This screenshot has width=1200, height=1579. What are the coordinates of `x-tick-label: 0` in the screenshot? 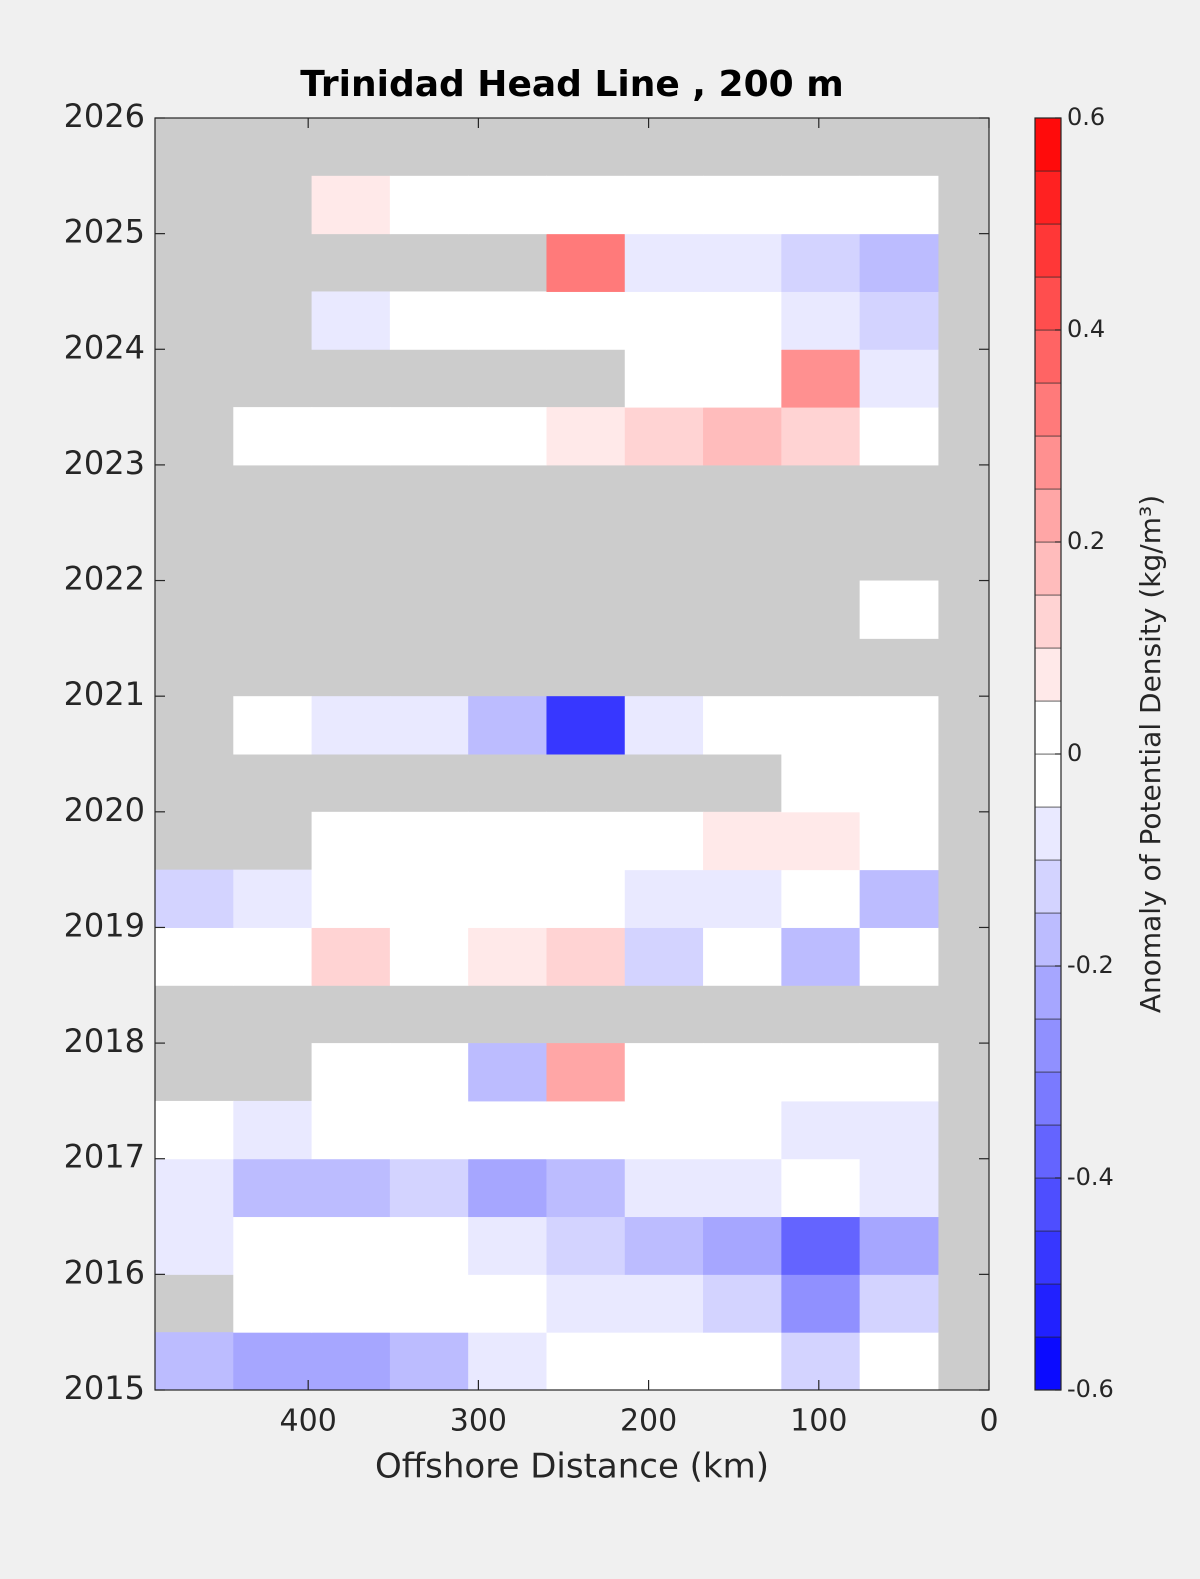 It's located at (988, 1421).